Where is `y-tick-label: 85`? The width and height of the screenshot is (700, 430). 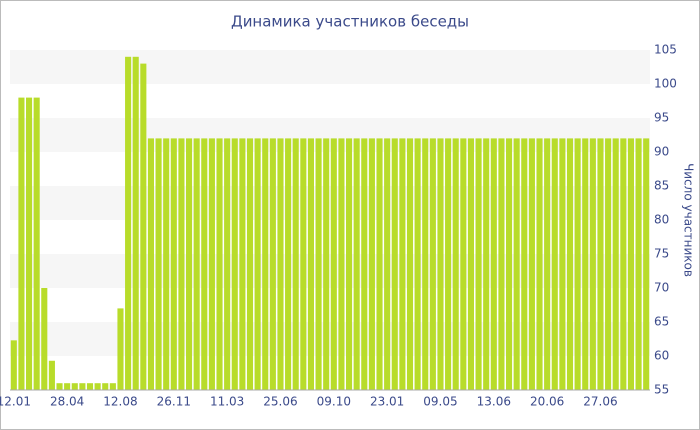
y-tick-label: 85 is located at coordinates (661, 186).